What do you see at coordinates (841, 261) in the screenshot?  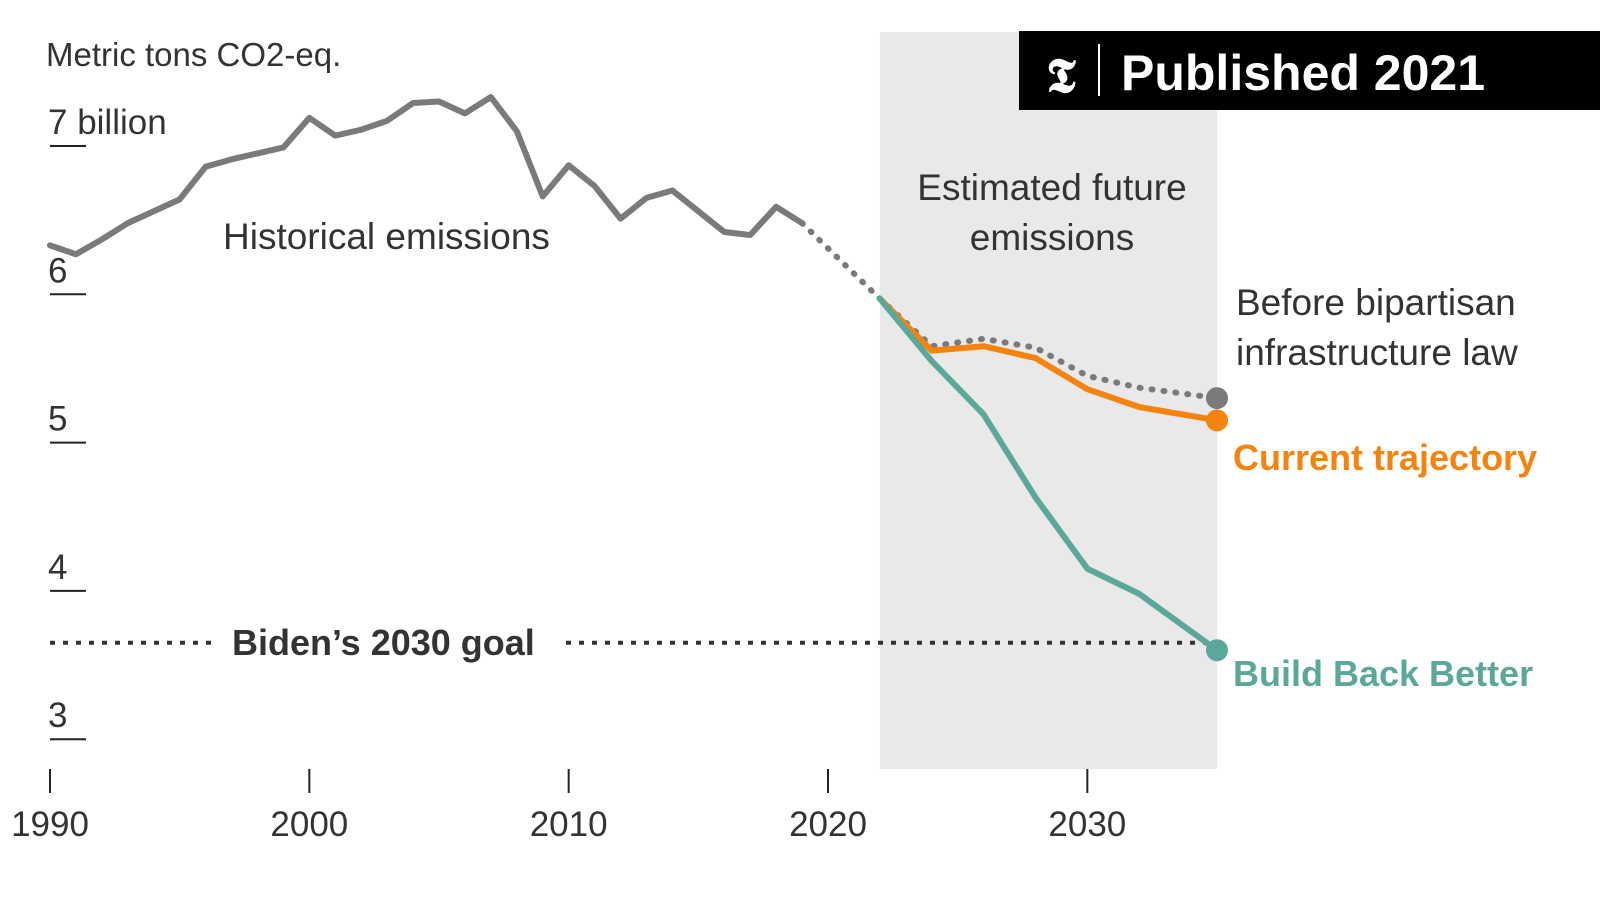 I see `series-line-historical-to-projection-bridge` at bounding box center [841, 261].